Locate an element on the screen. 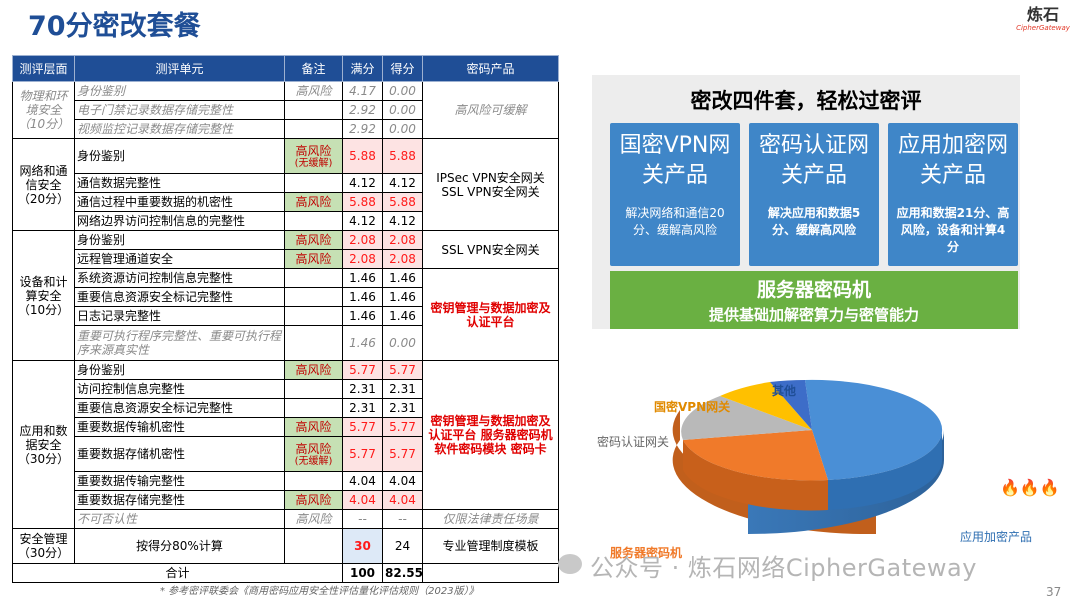 This screenshot has width=1080, height=608. table-row: 网络边界访问控制信息的完整性 4.12 4.12 is located at coordinates (286, 221).